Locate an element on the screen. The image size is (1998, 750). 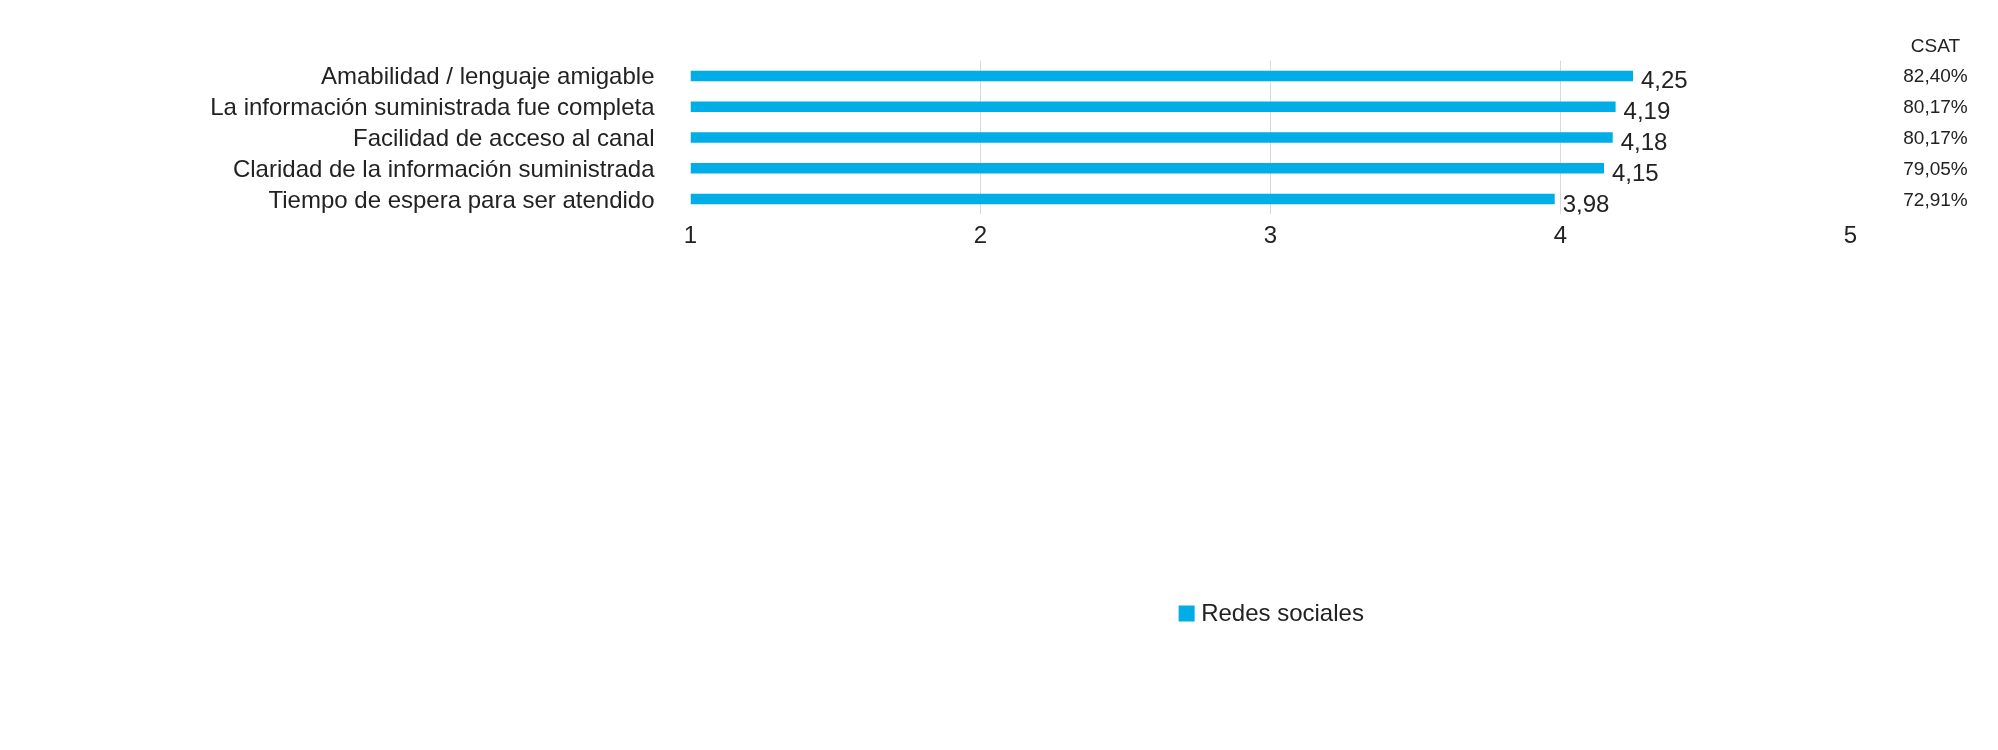
legend-label: Redes sociales is located at coordinates (1282, 613).